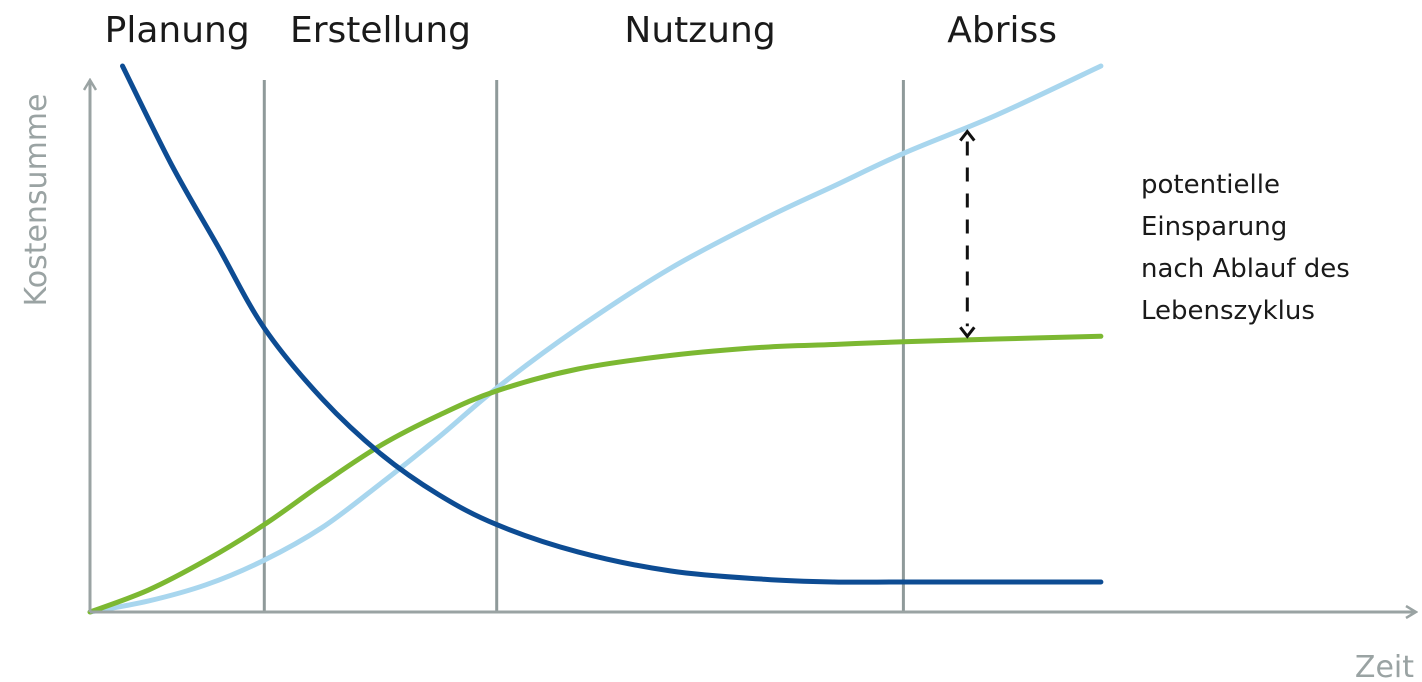  I want to click on annotation-line: nach Ablauf des, so click(1245, 269).